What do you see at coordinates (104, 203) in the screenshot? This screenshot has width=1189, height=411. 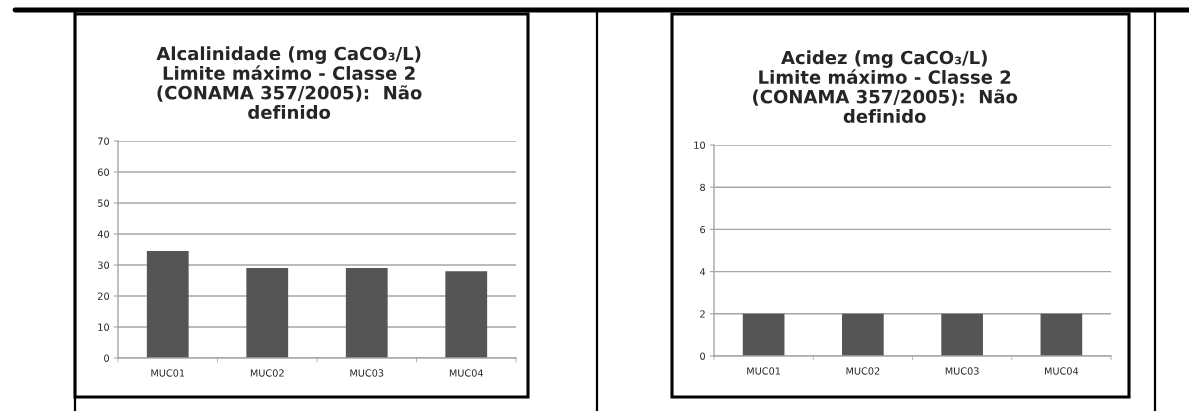 I see `y-tick-label: 50` at bounding box center [104, 203].